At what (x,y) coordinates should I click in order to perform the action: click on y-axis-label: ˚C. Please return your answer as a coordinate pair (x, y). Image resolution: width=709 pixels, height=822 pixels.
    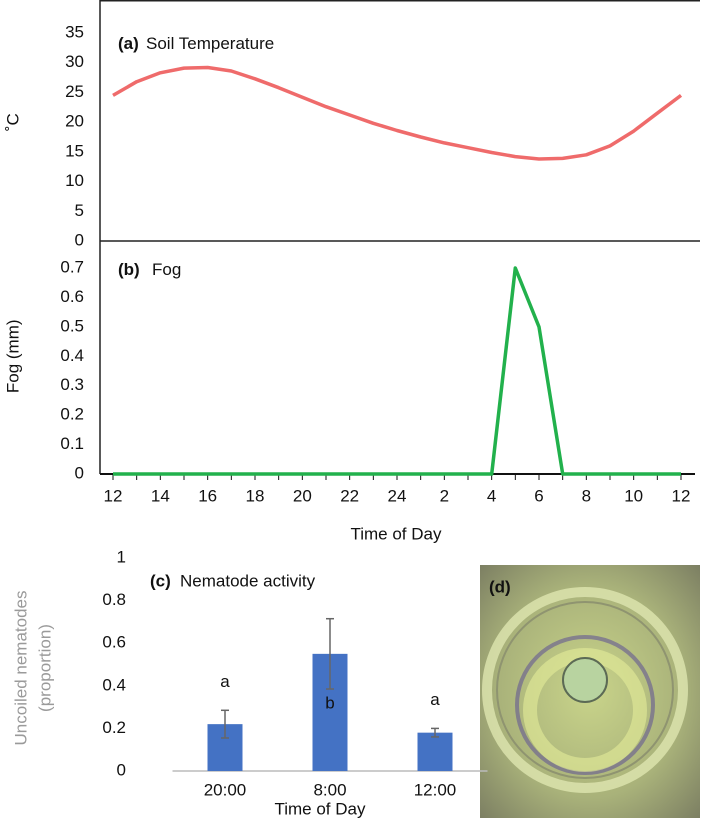
    Looking at the image, I should click on (12, 122).